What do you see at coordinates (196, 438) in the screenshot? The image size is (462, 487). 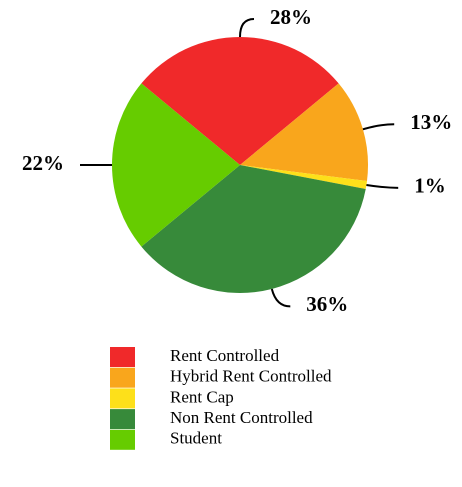 I see `legend-label: Student` at bounding box center [196, 438].